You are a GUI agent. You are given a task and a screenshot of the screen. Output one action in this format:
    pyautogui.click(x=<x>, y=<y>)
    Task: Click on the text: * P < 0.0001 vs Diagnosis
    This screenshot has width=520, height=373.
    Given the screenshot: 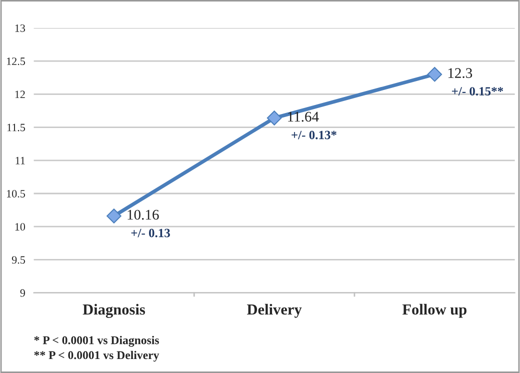 What is the action you would take?
    pyautogui.click(x=96, y=341)
    